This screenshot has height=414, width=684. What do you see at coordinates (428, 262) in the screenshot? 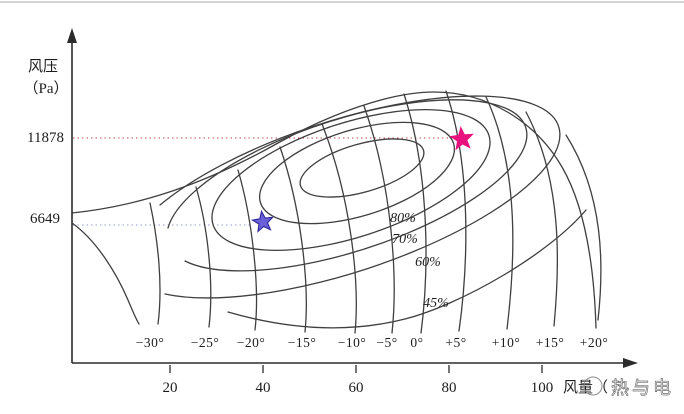
I see `efficiency-label-60: 60%` at bounding box center [428, 262].